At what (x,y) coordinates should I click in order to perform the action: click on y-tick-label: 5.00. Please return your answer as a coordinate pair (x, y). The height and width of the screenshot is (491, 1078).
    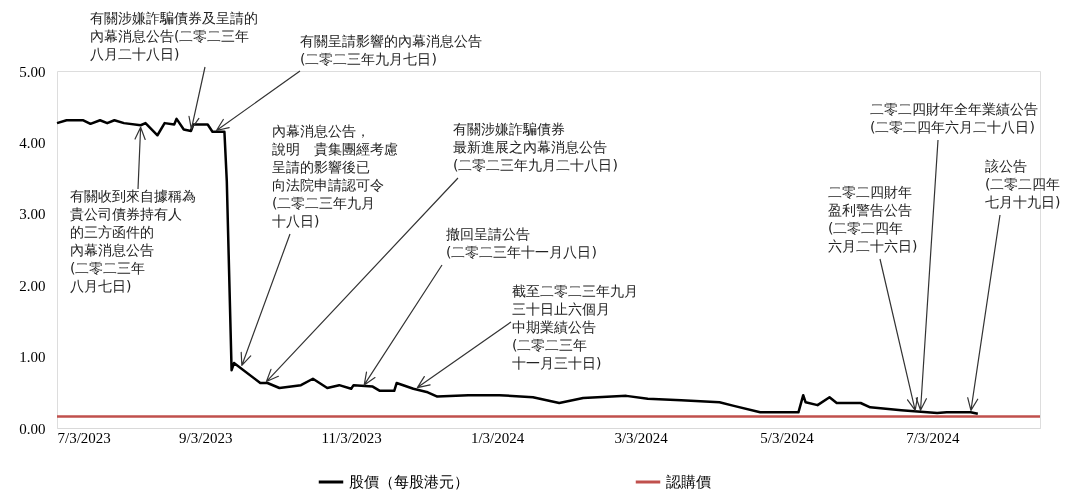
    Looking at the image, I should click on (32, 71).